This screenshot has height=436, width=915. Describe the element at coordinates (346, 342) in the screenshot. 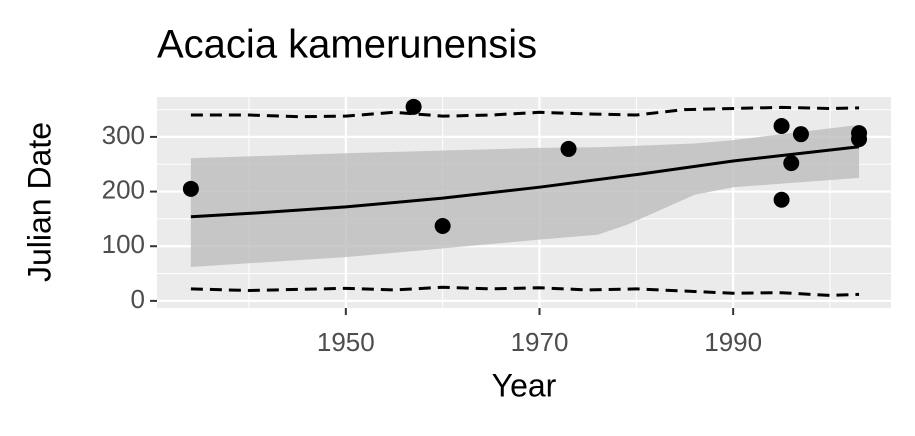

I see `x-tick-label: 1950` at that location.